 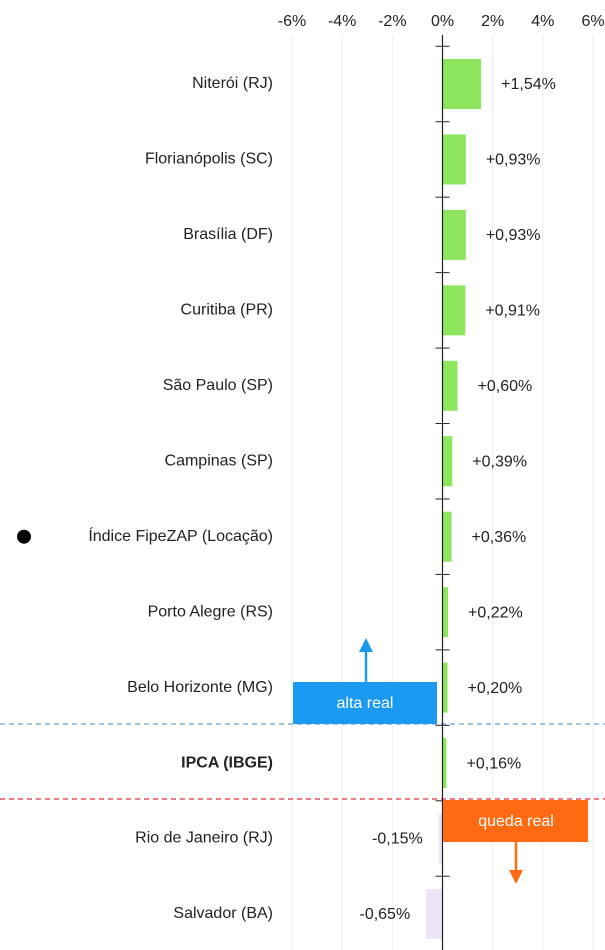 I want to click on x-tick-label: -4%, so click(x=342, y=21).